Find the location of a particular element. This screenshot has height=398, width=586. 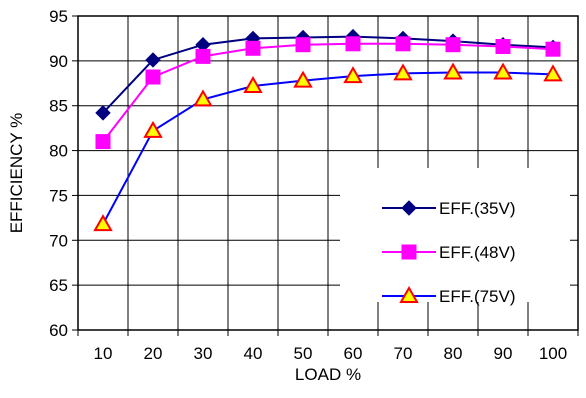

y-axis-title: EFFICIENCY % is located at coordinates (16, 173).